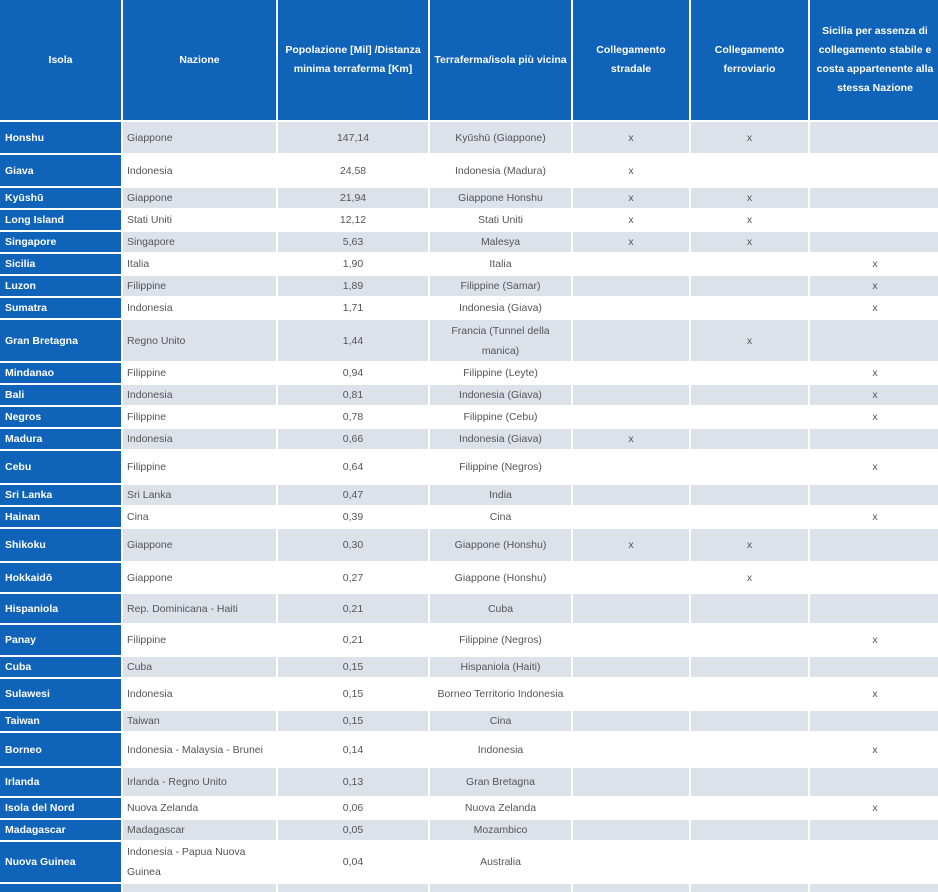  What do you see at coordinates (500, 808) in the screenshot?
I see `table-cell: Nuova Zelanda` at bounding box center [500, 808].